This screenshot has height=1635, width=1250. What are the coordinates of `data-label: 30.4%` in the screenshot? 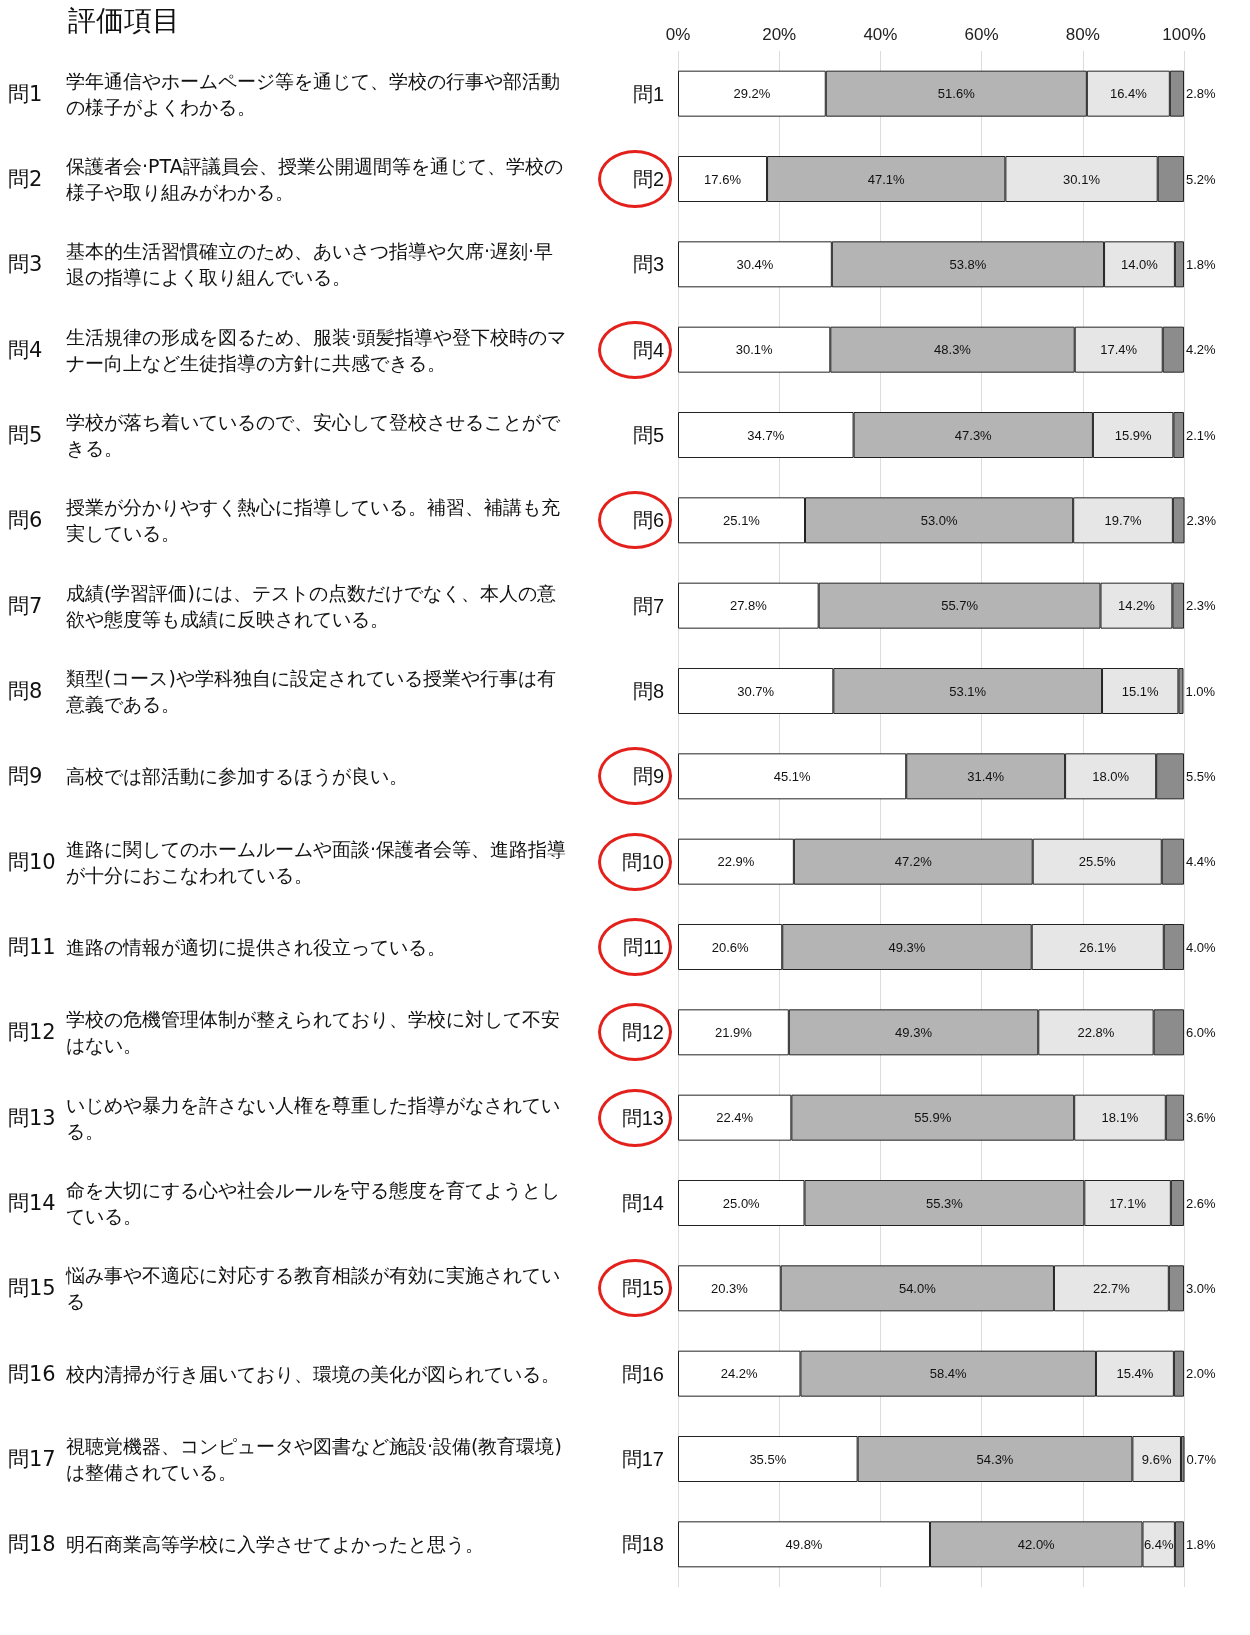 It's located at (755, 264).